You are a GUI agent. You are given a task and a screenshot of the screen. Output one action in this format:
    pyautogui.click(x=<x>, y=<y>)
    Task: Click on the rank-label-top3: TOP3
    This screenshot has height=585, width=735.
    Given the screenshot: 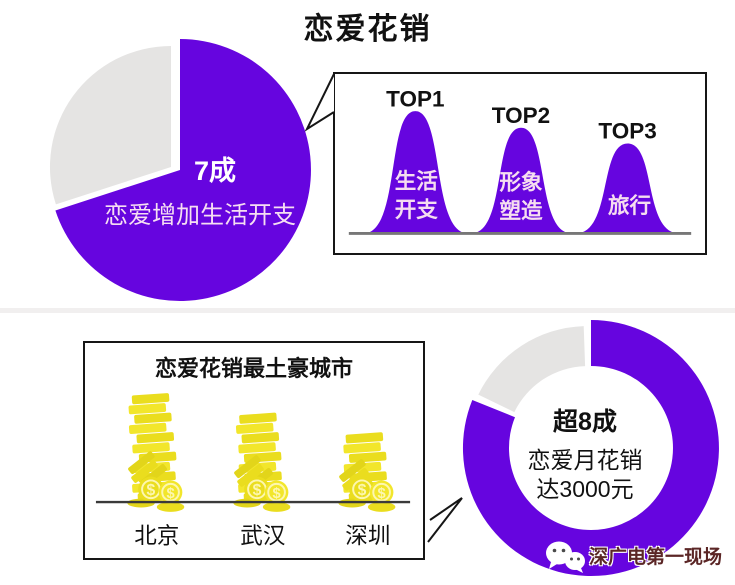 What is the action you would take?
    pyautogui.click(x=627, y=131)
    